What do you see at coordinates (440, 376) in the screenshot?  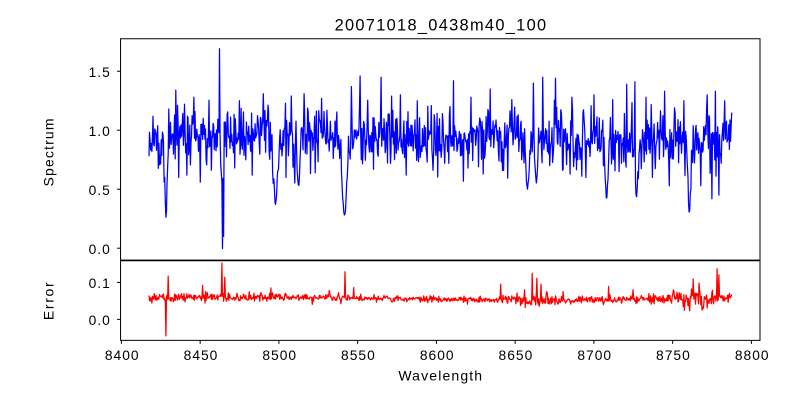 I see `svg-text: Wavelength` at bounding box center [440, 376].